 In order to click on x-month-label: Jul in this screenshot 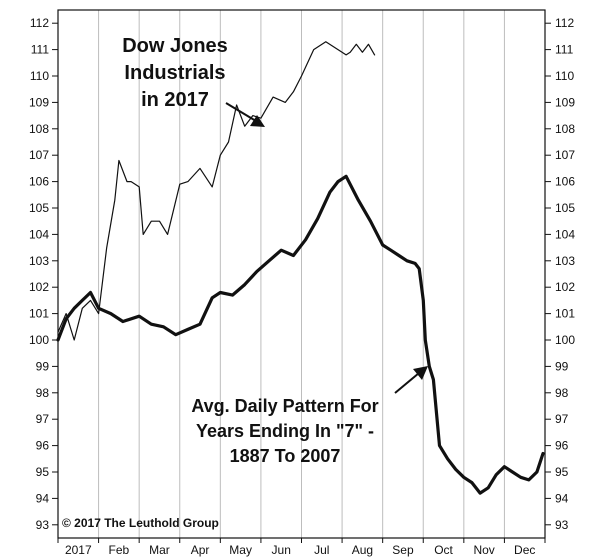, I will do `click(321, 550)`.